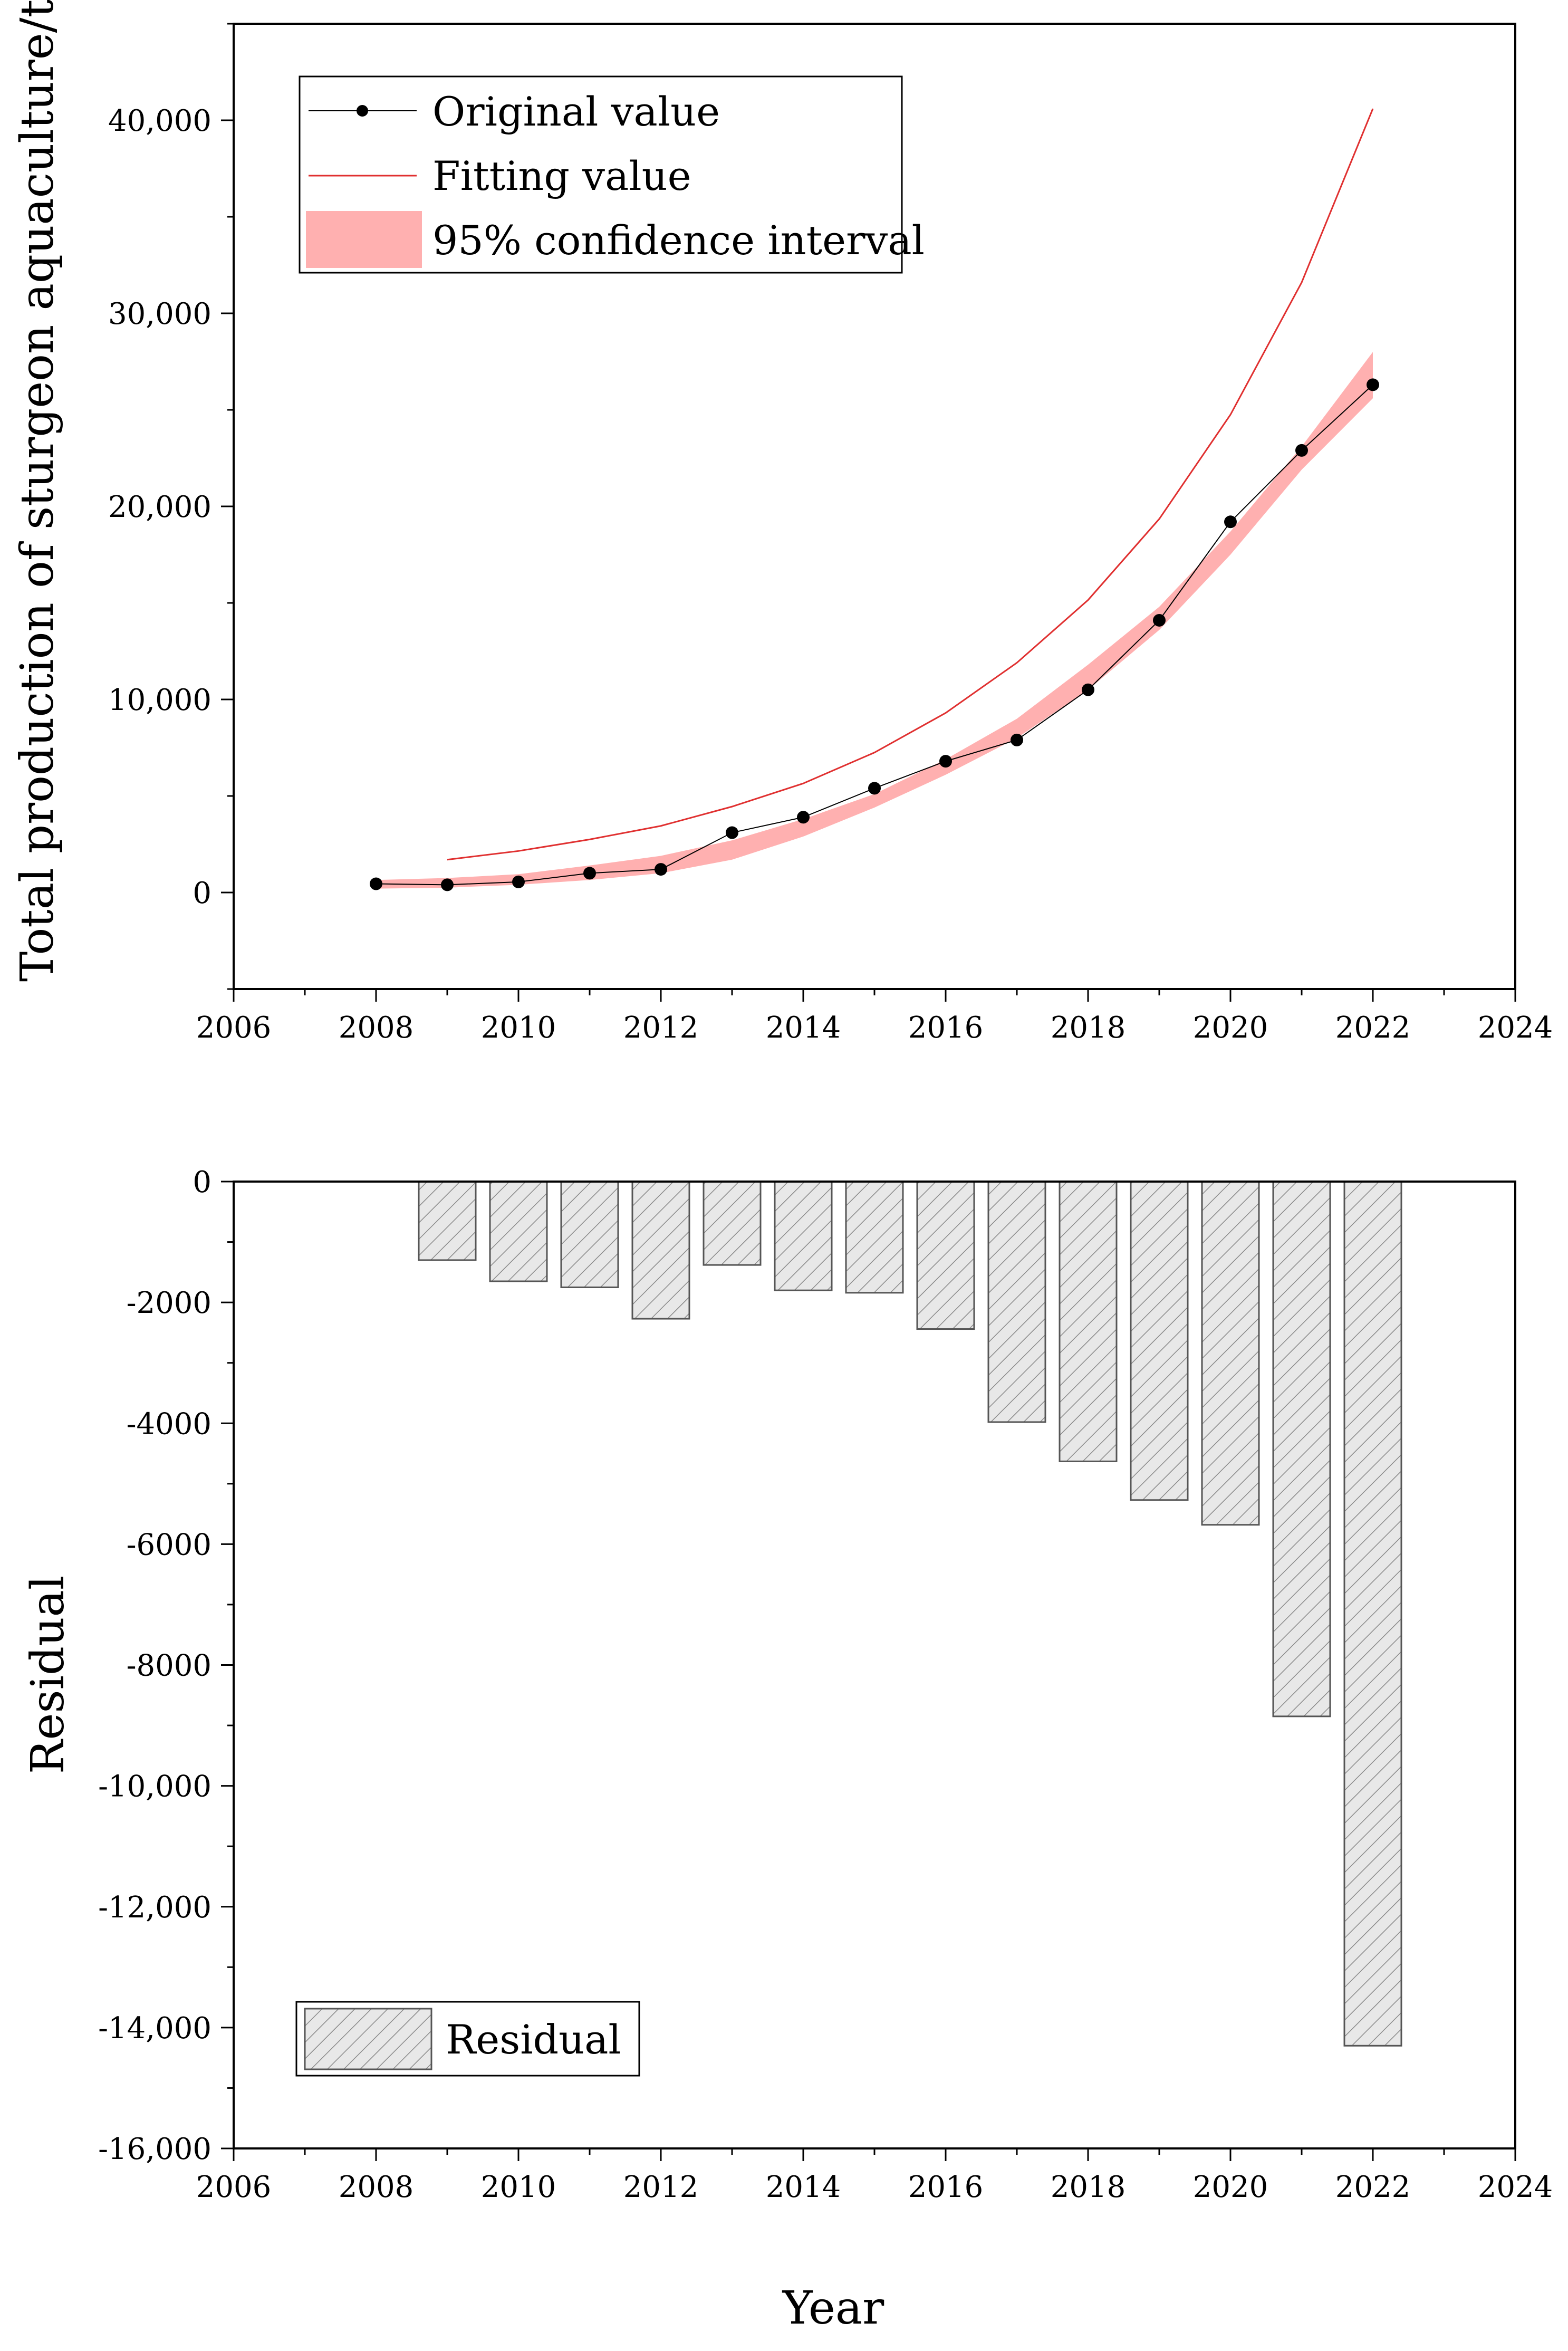  I want to click on top-x-axis: 2006 2008 2010 2012 2014 2016 2018 2020 2022 2024, so click(875, 1017).